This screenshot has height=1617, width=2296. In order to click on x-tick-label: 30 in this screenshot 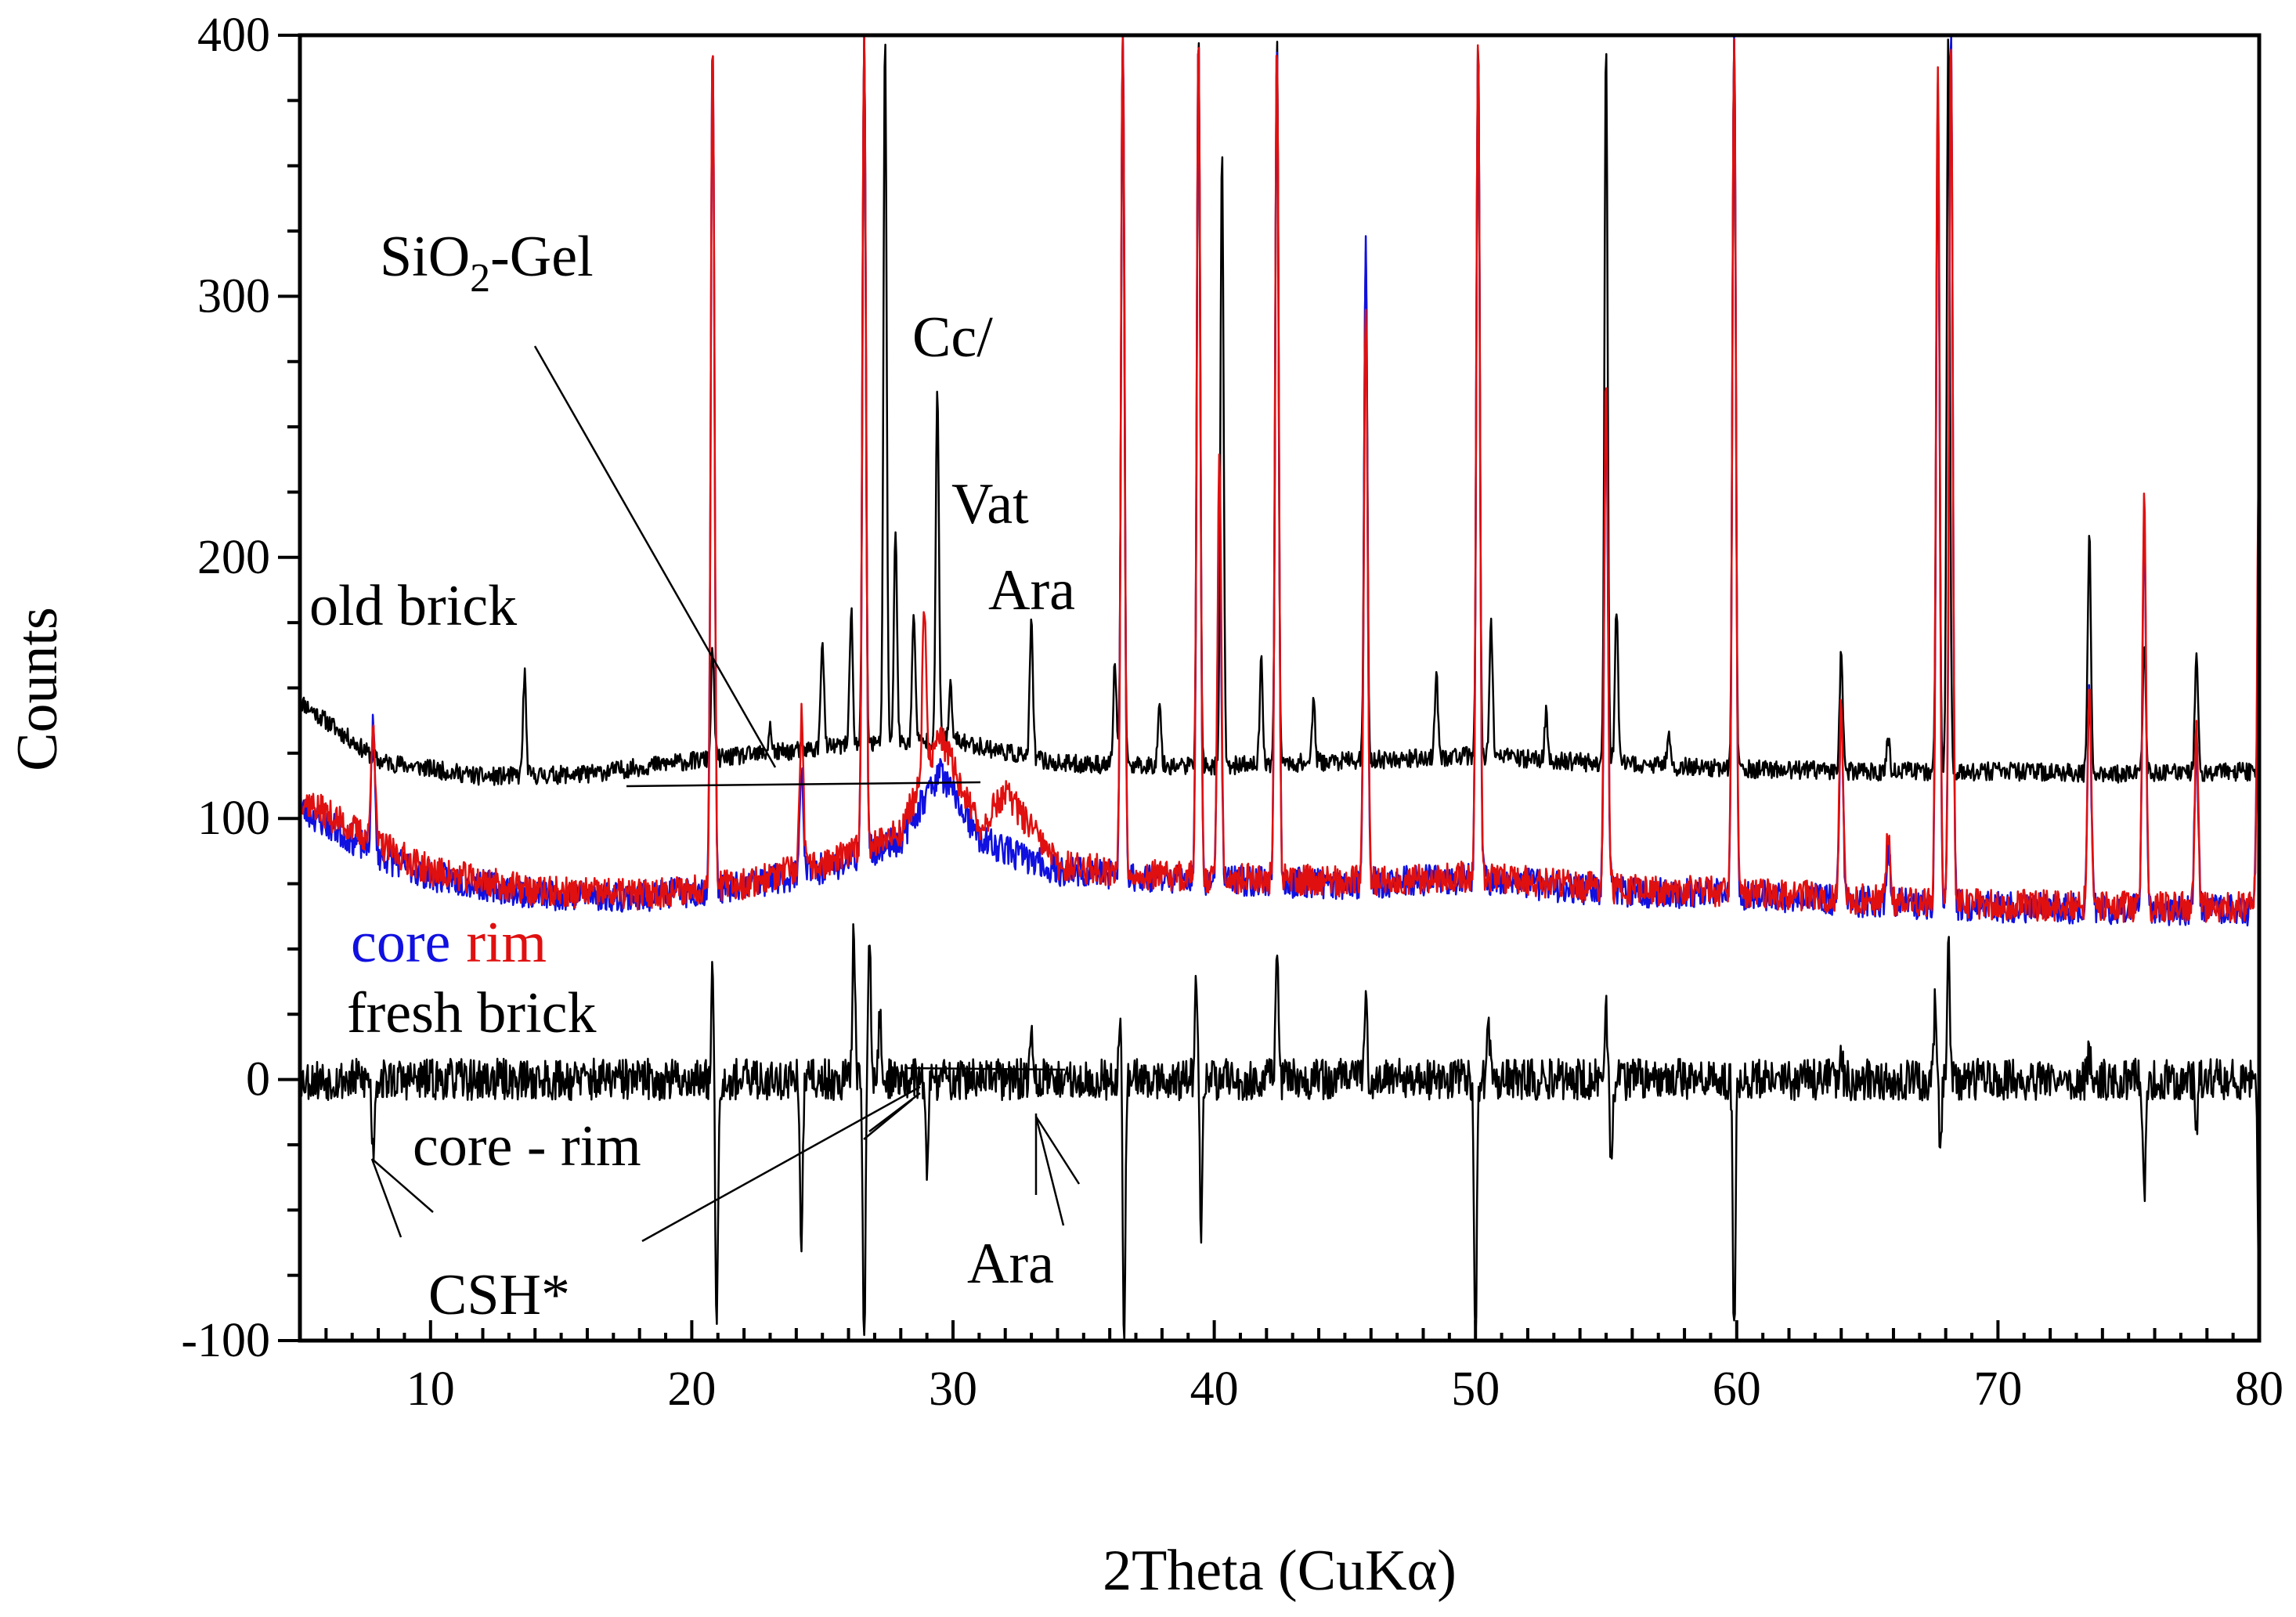, I will do `click(953, 1389)`.